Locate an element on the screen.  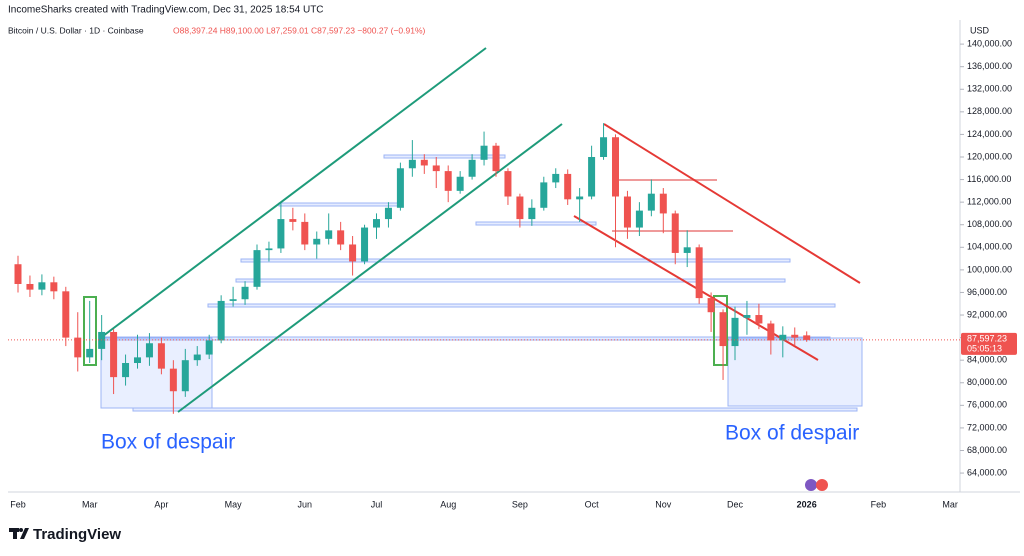
y-tick-label: 120,000.00 is located at coordinates (989, 156).